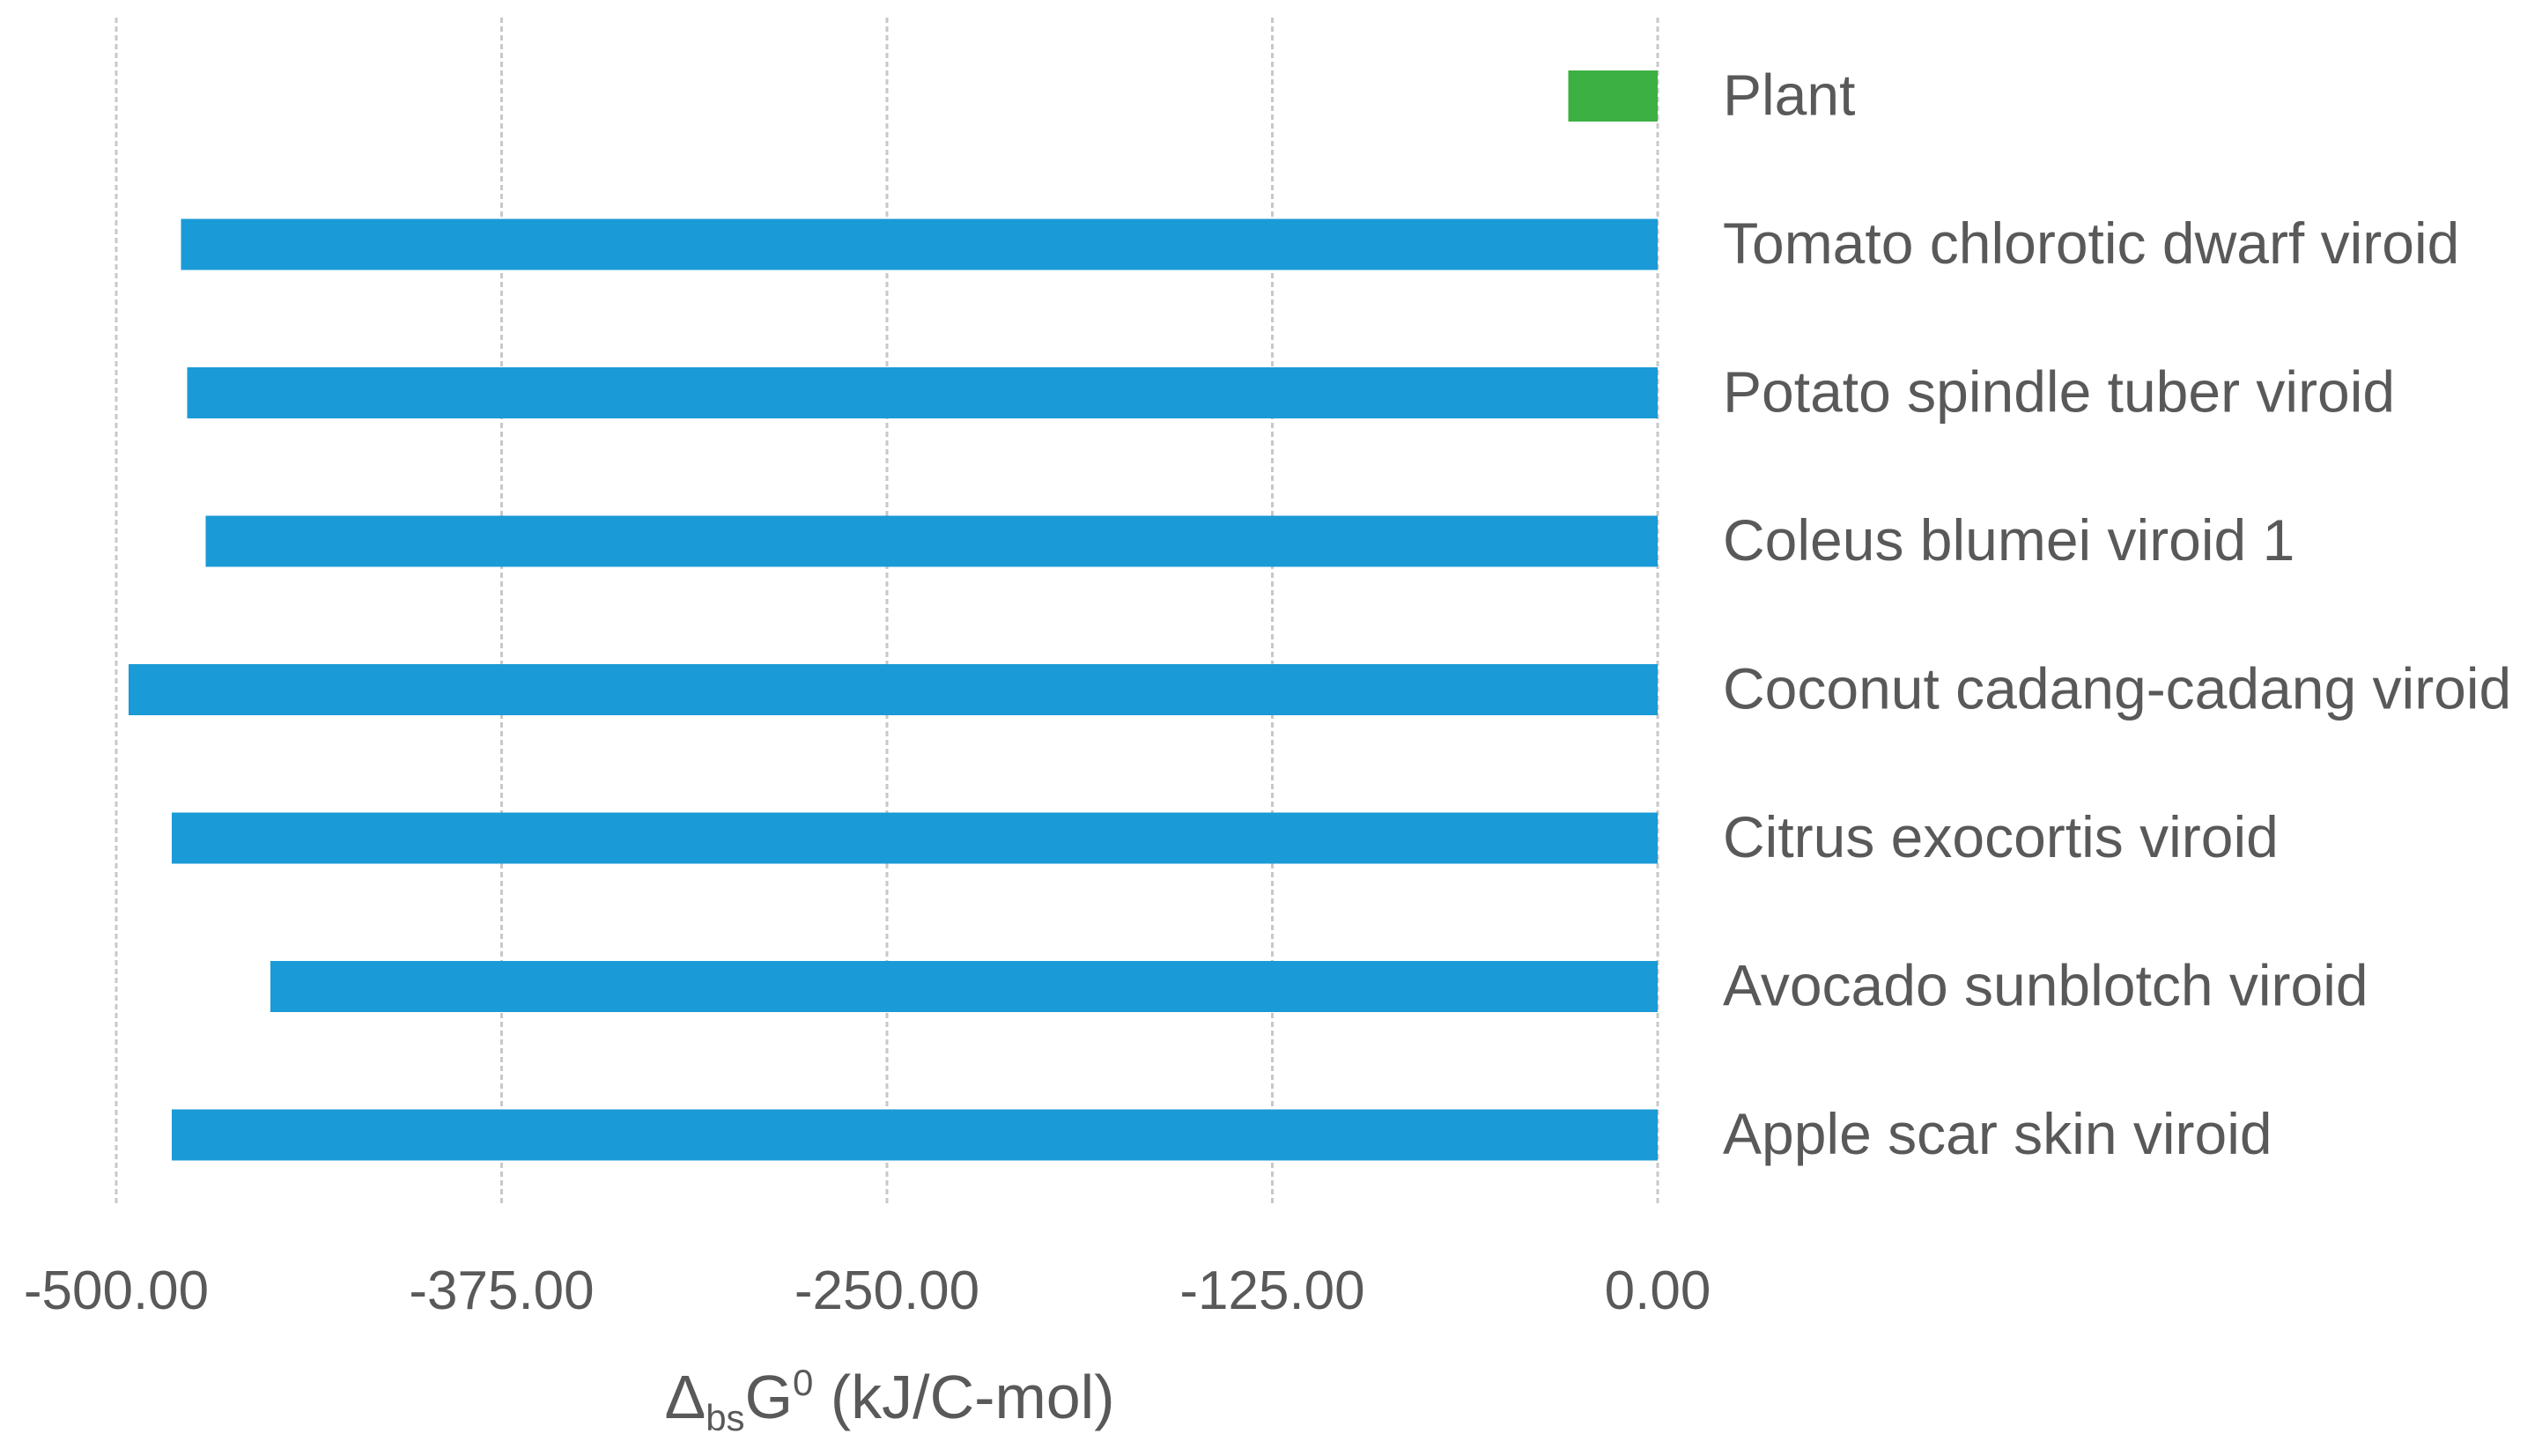  What do you see at coordinates (116, 1290) in the screenshot?
I see `x-tick-label: -500.00` at bounding box center [116, 1290].